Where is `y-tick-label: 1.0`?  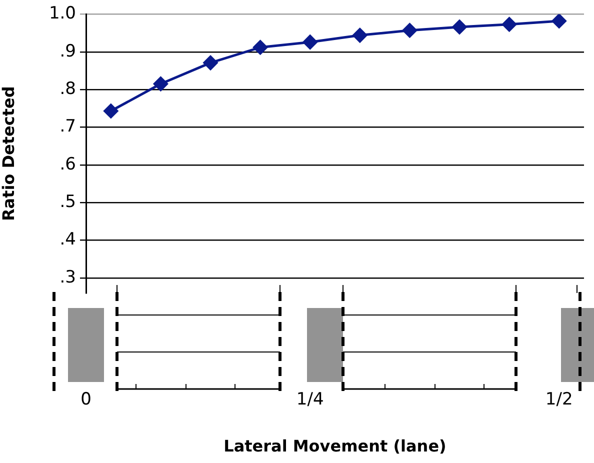 y-tick-label: 1.0 is located at coordinates (62, 14).